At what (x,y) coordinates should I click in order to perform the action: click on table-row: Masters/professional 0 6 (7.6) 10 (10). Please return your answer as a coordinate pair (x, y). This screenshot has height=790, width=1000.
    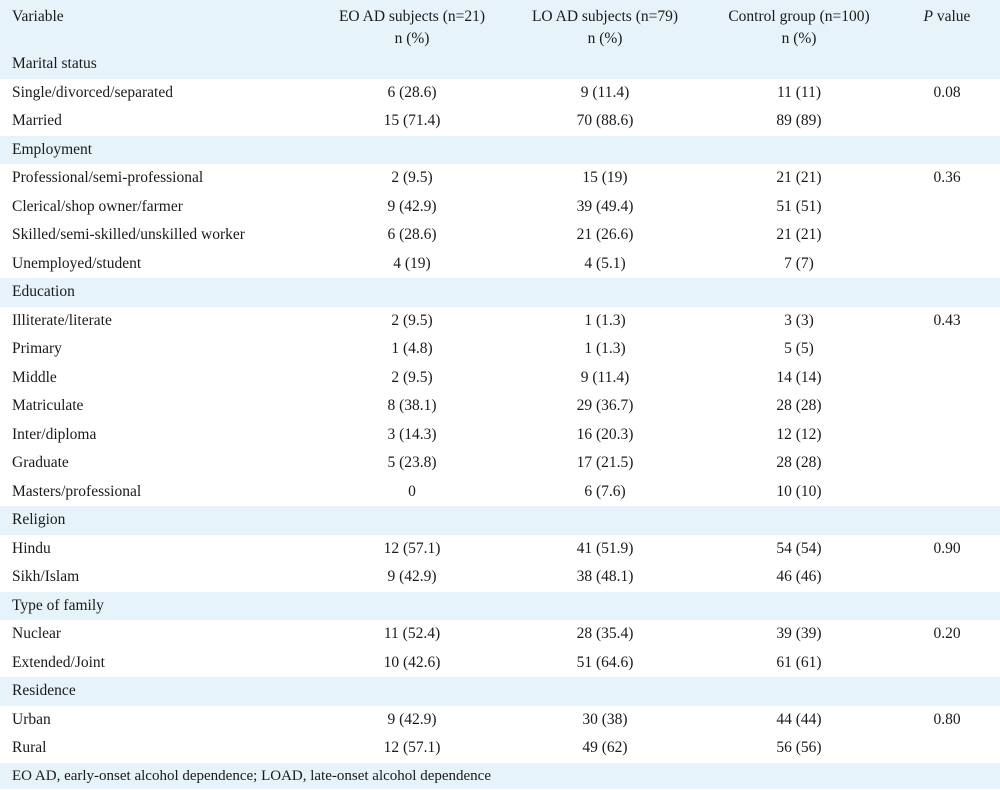
    Looking at the image, I should click on (500, 492).